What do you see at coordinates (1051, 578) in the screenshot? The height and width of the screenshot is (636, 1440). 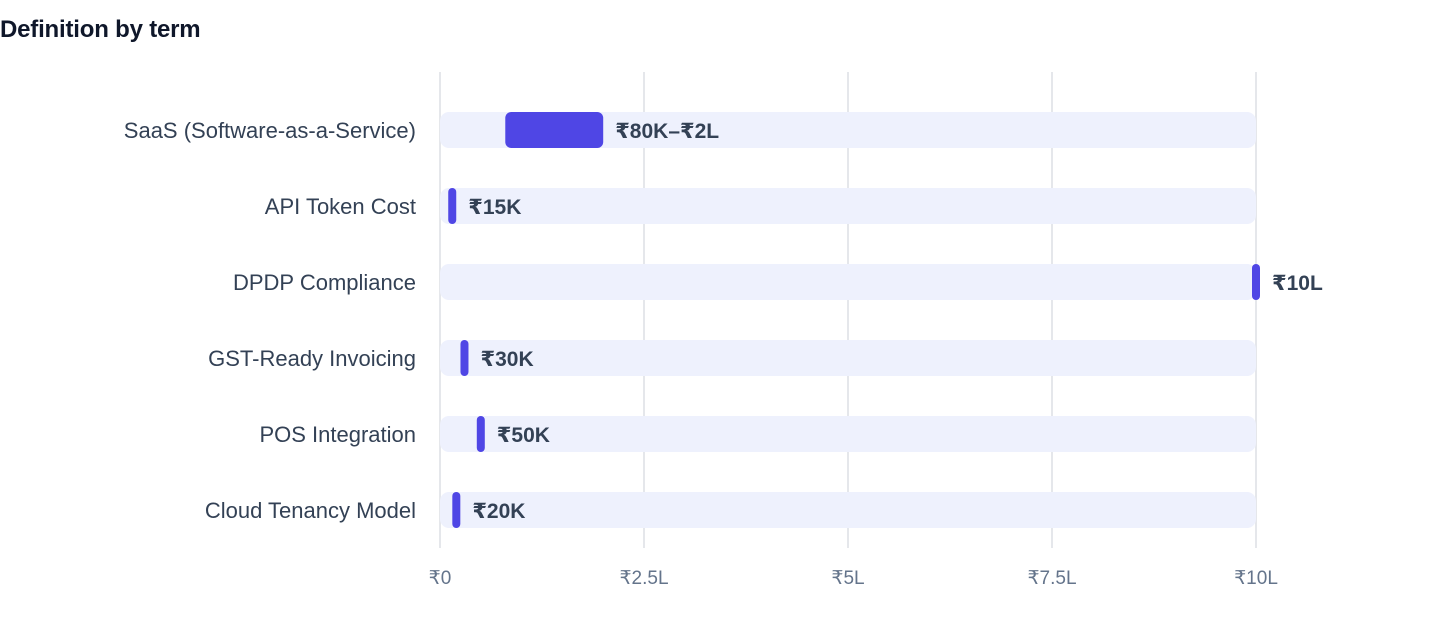 I see `x-tick-label: ₹7.5L` at bounding box center [1051, 578].